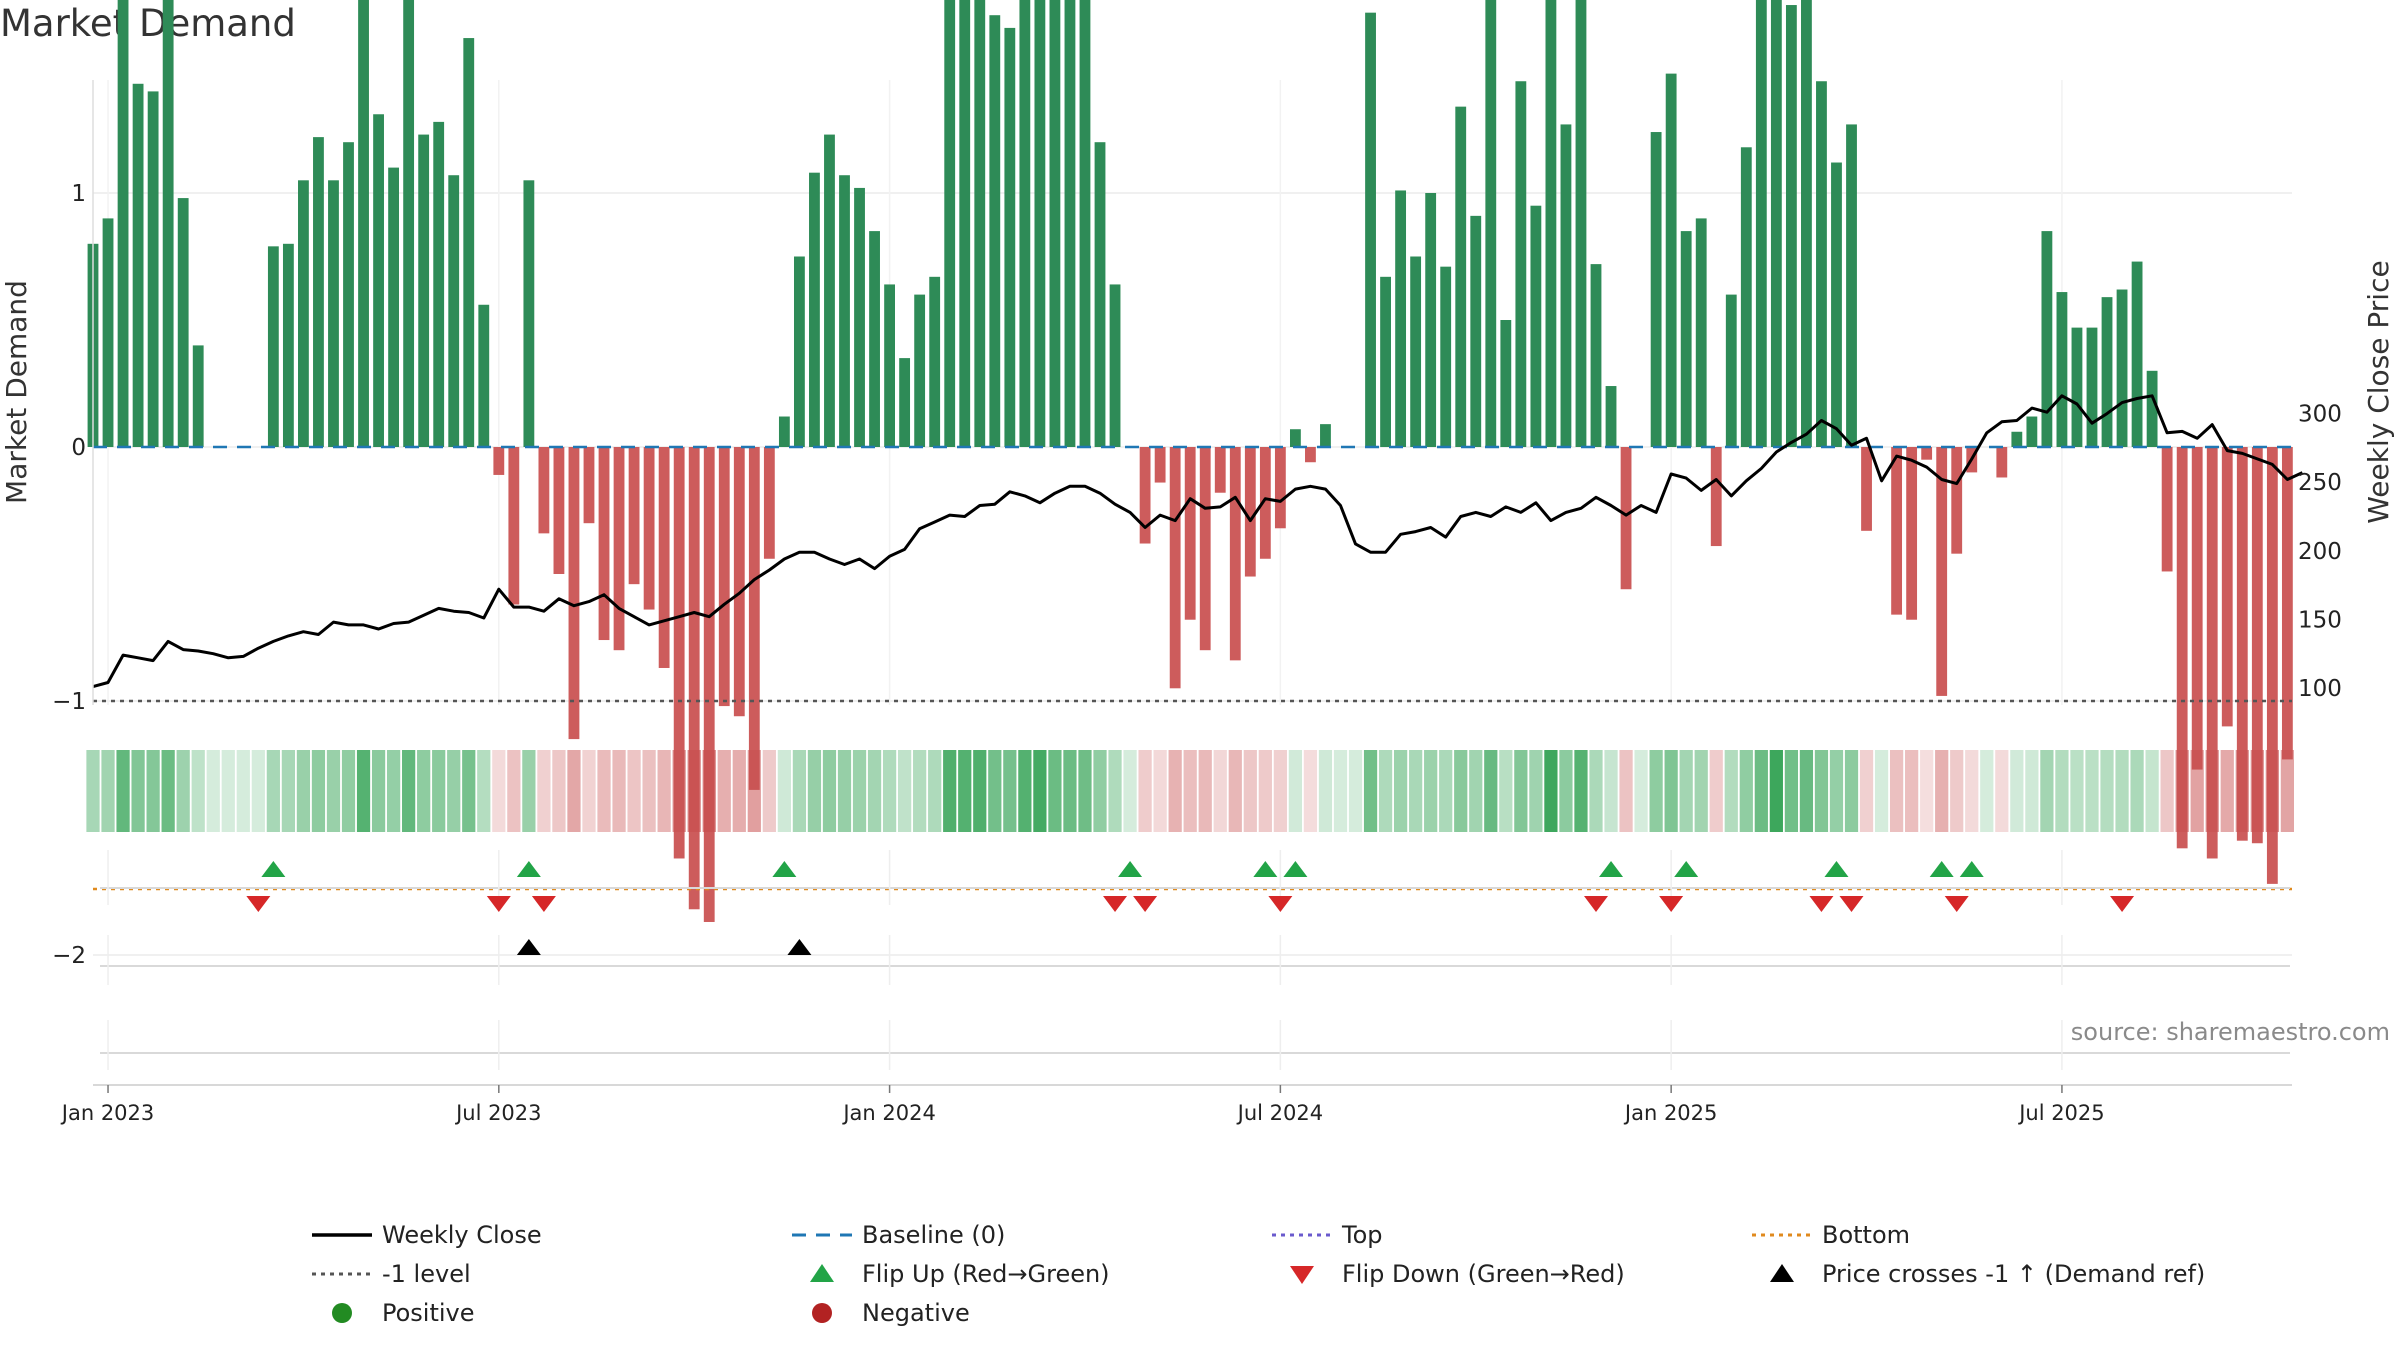  Describe the element at coordinates (888, 1113) in the screenshot. I see `x-tick-label: Jan 2024` at that location.